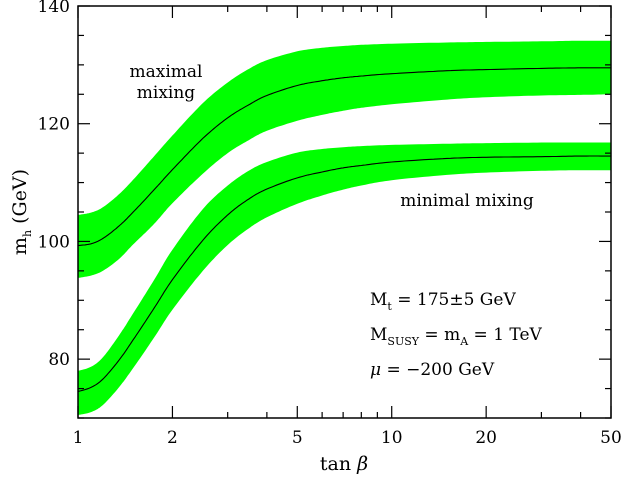  I want to click on annotation-mt: Mt = 175±5 GeV, so click(443, 301).